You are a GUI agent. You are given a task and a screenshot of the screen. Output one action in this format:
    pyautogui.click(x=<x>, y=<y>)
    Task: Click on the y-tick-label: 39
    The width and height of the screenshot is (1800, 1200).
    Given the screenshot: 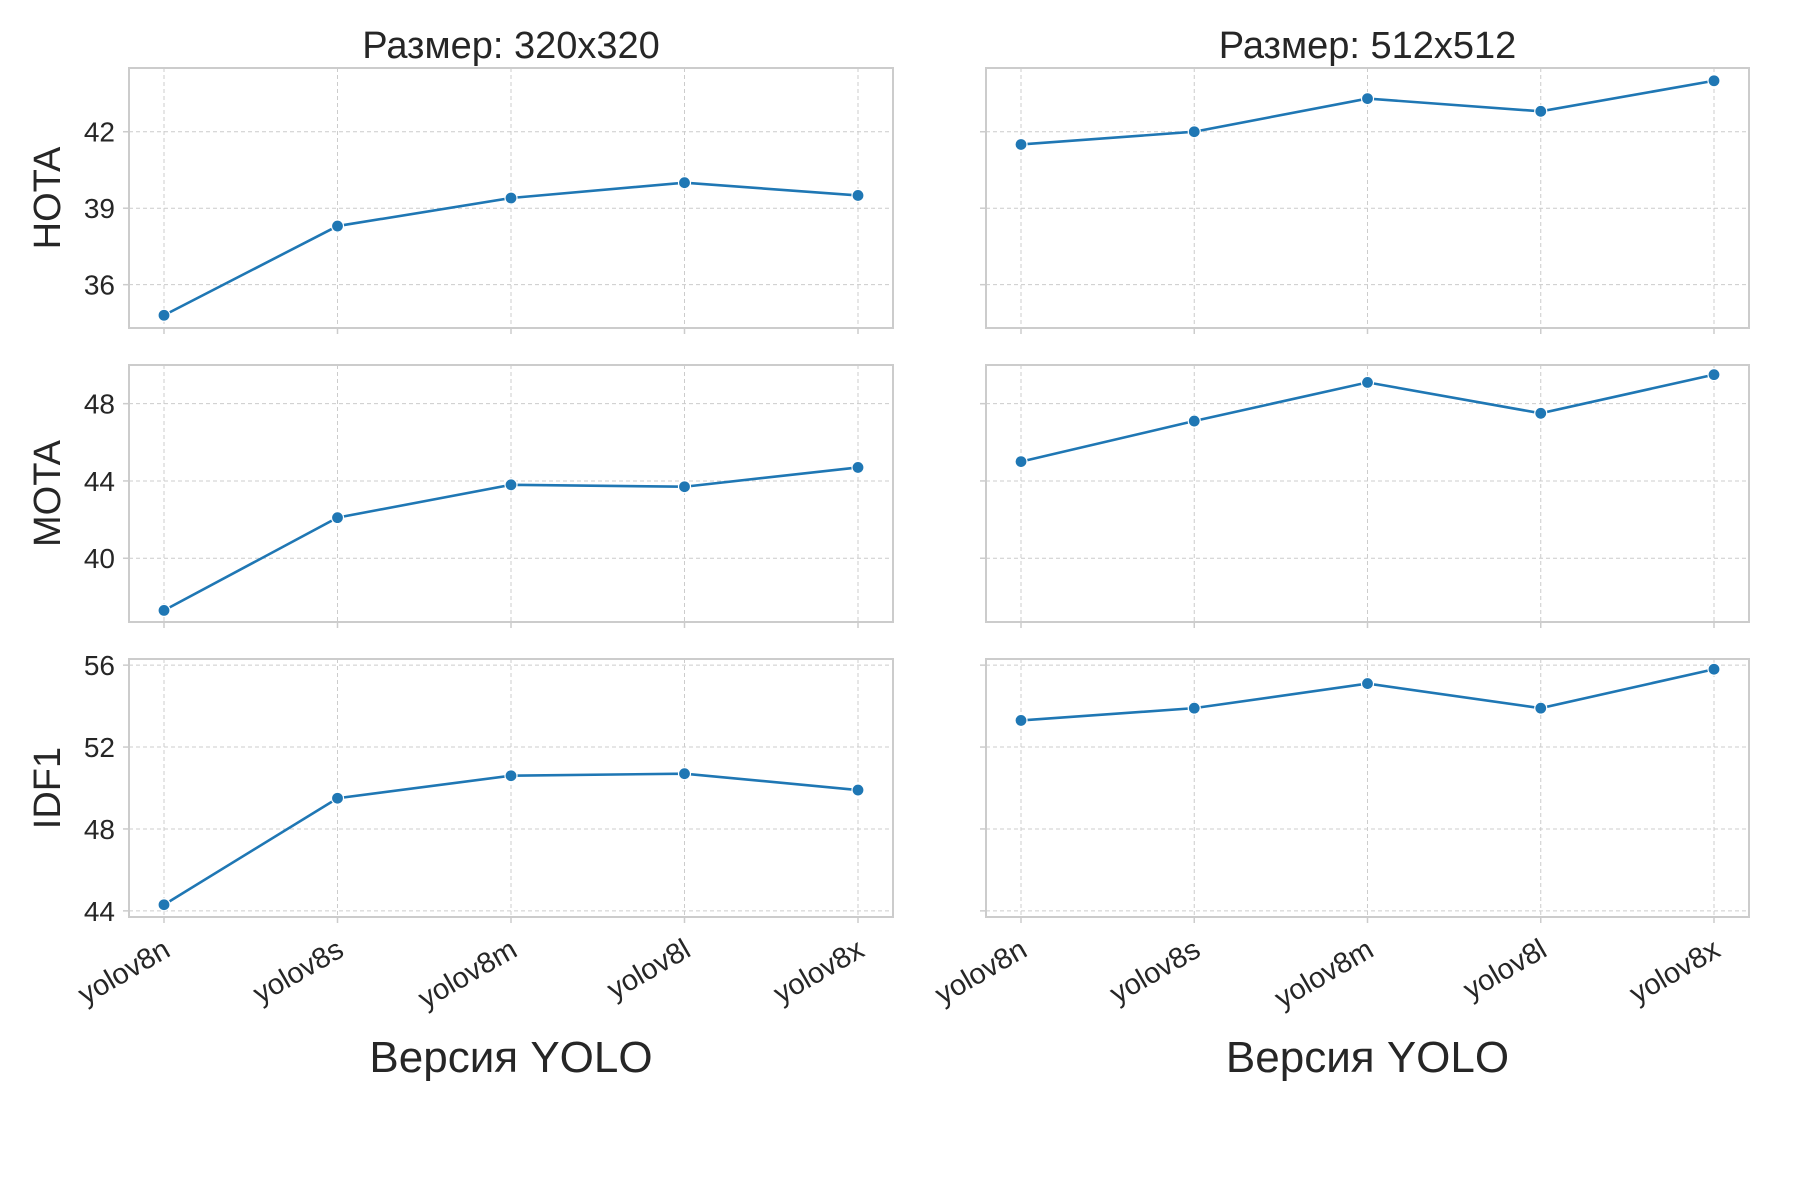 What is the action you would take?
    pyautogui.click(x=99, y=208)
    